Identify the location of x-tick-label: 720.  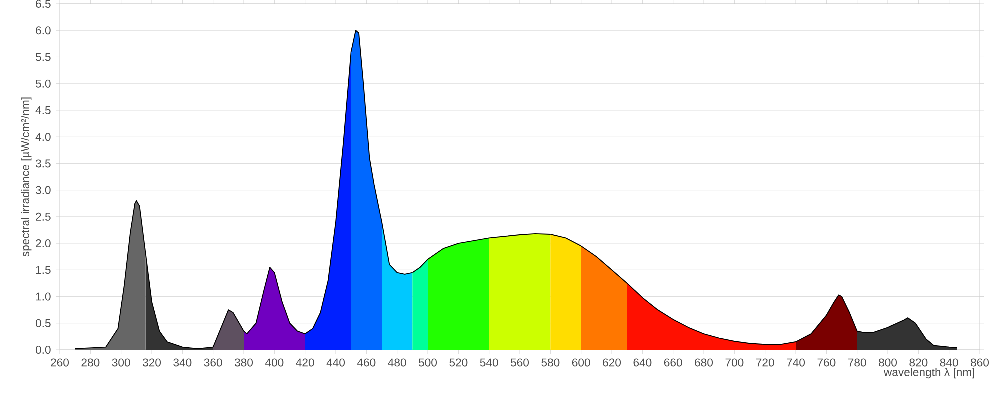
(765, 362).